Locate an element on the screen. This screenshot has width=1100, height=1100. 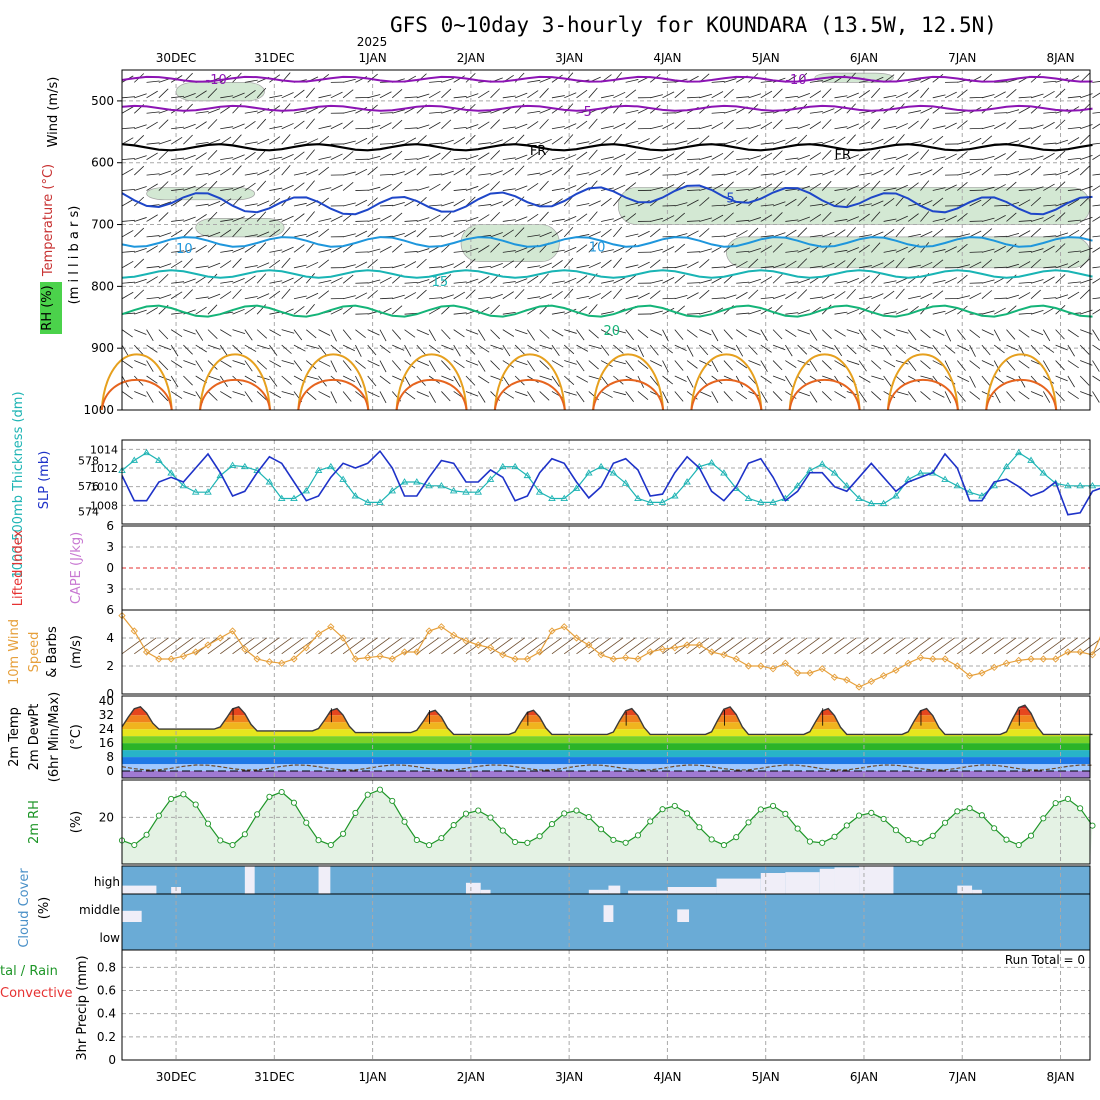
precip-tick-label: 0.4 is located at coordinates (106, 1014).